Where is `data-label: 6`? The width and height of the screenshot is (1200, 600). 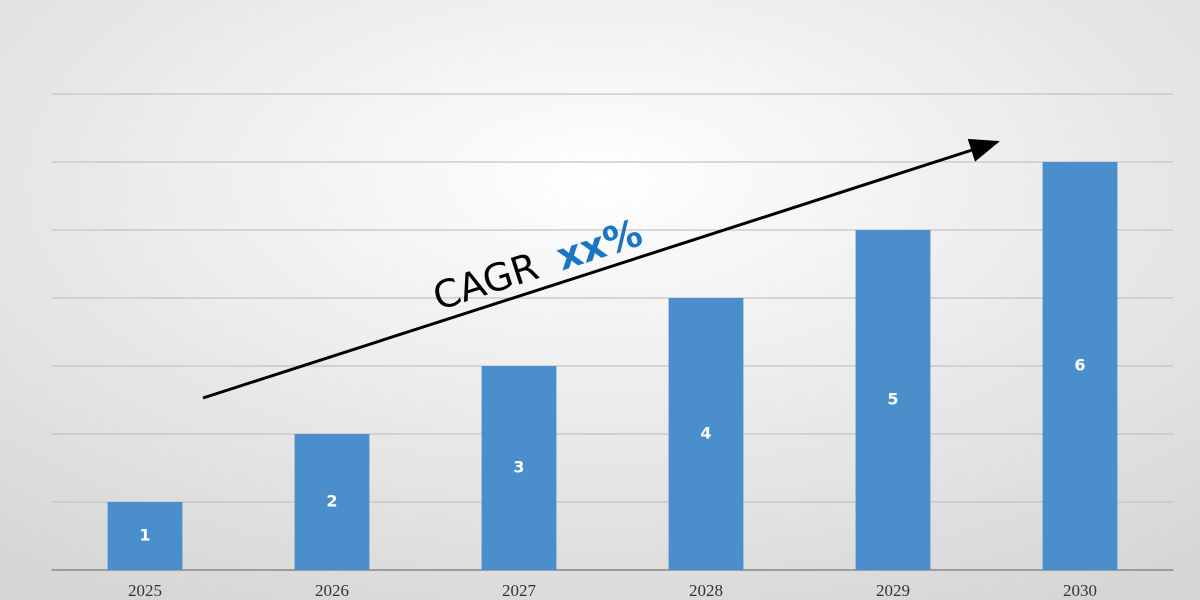
data-label: 6 is located at coordinates (1079, 365).